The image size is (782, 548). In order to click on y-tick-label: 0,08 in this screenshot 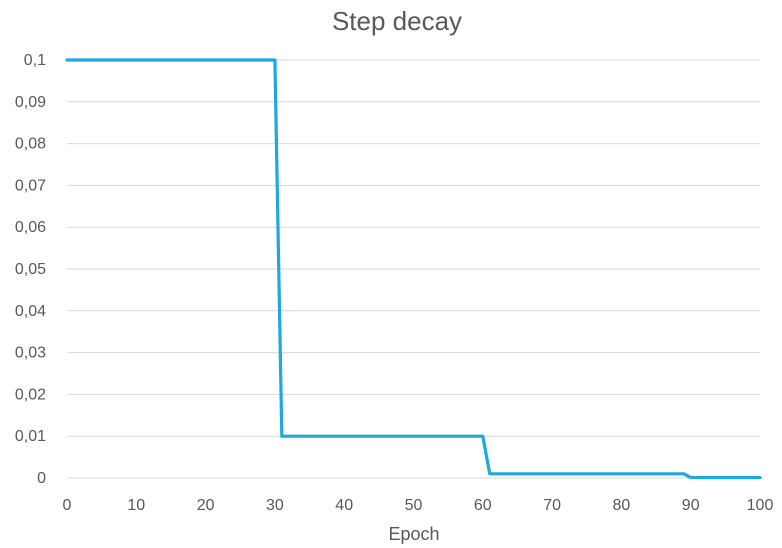, I will do `click(30, 144)`.